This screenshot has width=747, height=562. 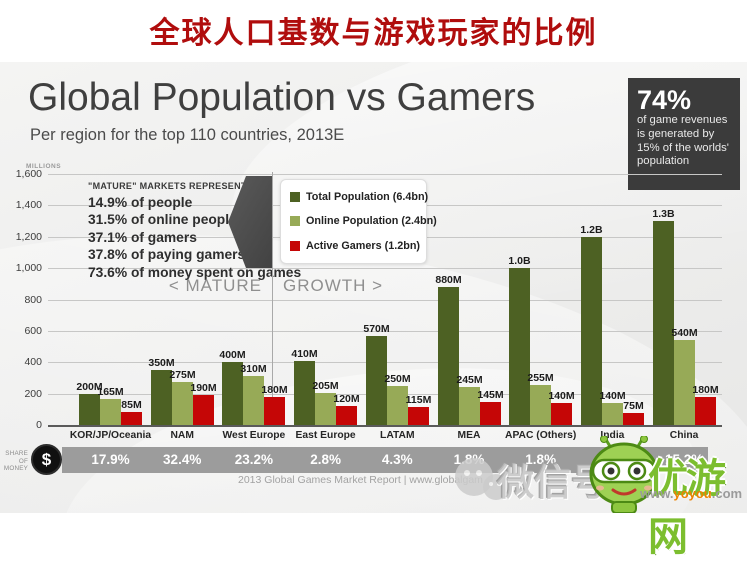 What do you see at coordinates (162, 220) in the screenshot?
I see `mature-note-line: 31.5% of online people` at bounding box center [162, 220].